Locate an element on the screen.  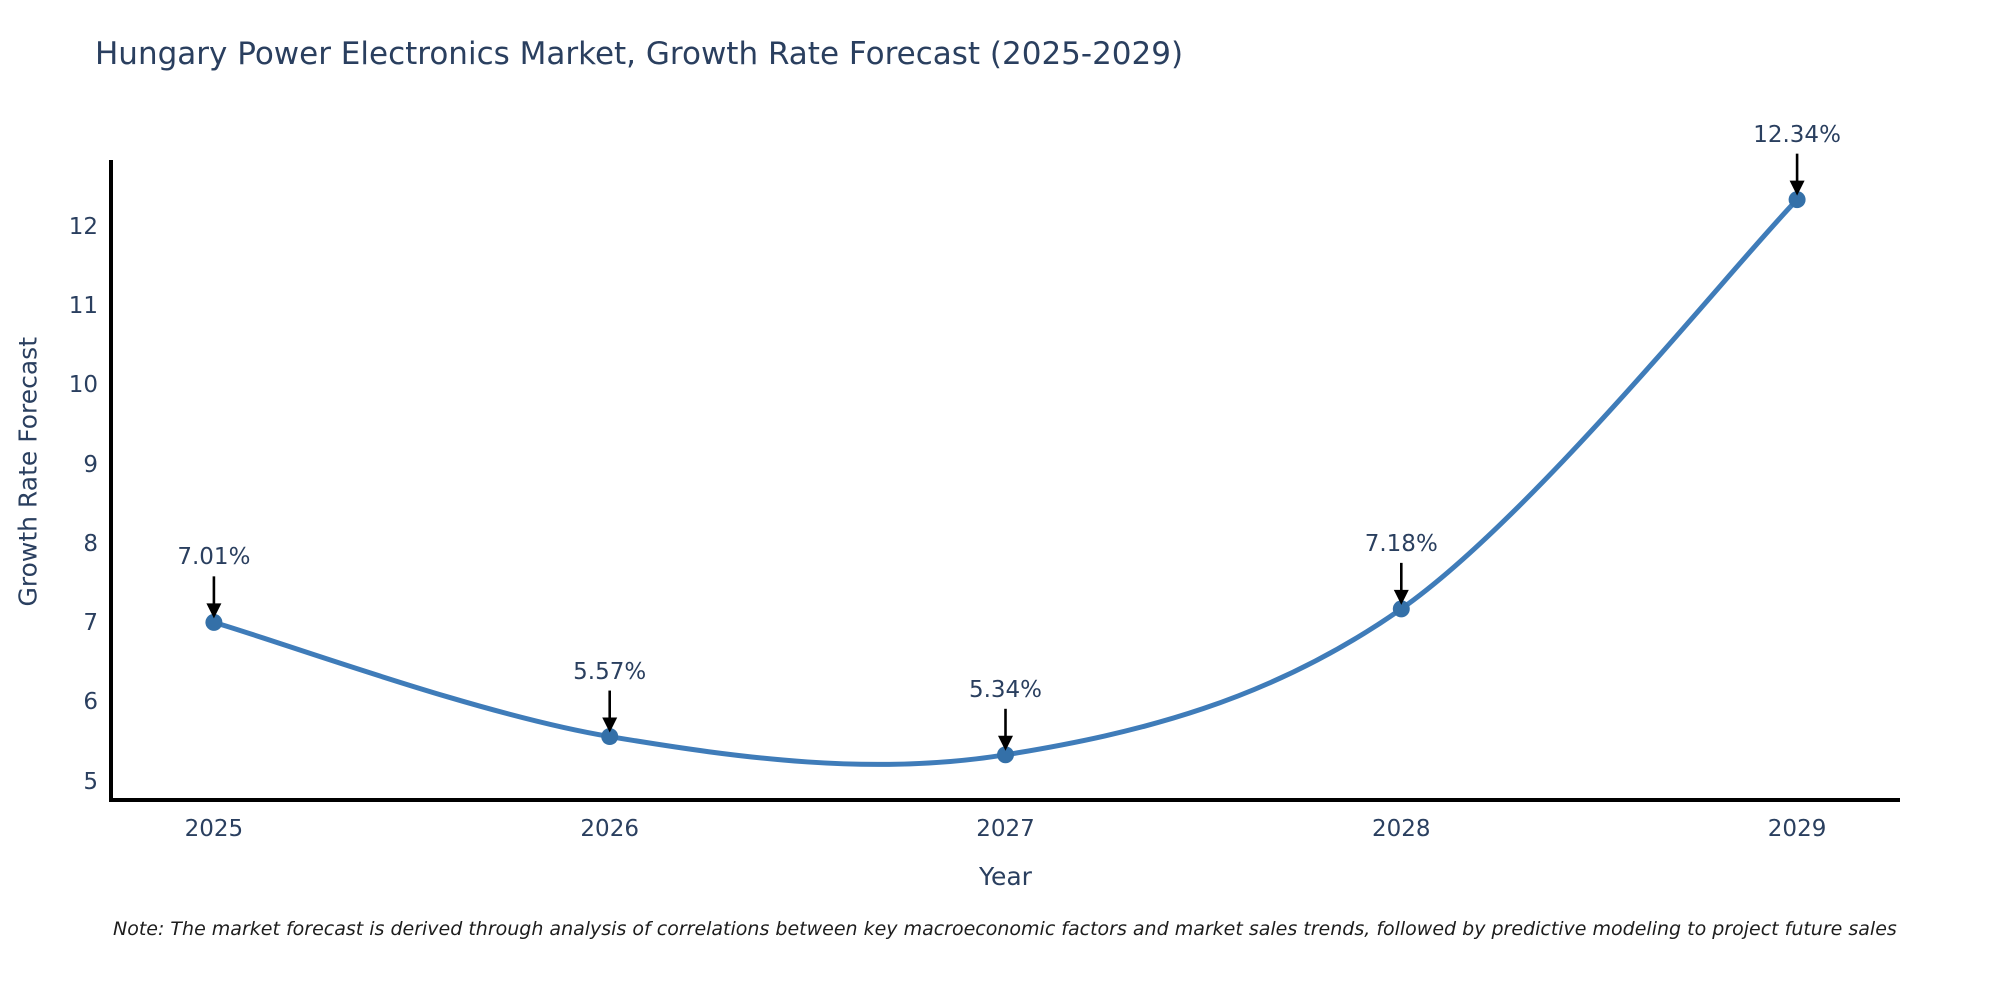
y-tick-label: 10 is located at coordinates (83, 385).